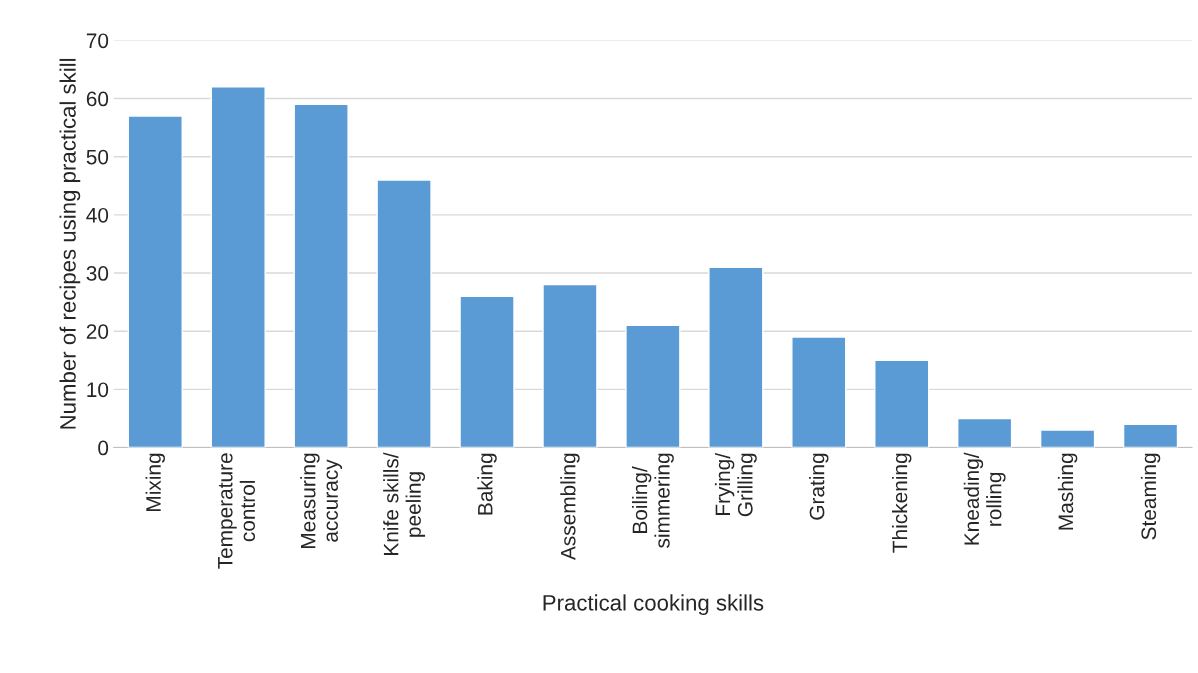 The width and height of the screenshot is (1198, 673). I want to click on x-tick-label: Grating, so click(819, 486).